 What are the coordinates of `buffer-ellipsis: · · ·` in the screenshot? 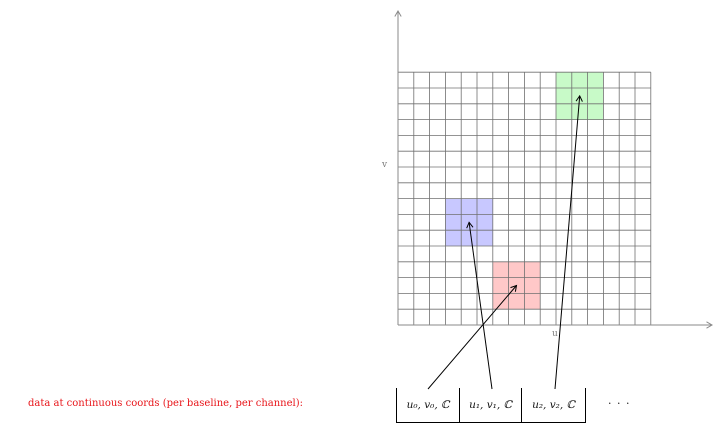 It's located at (619, 403).